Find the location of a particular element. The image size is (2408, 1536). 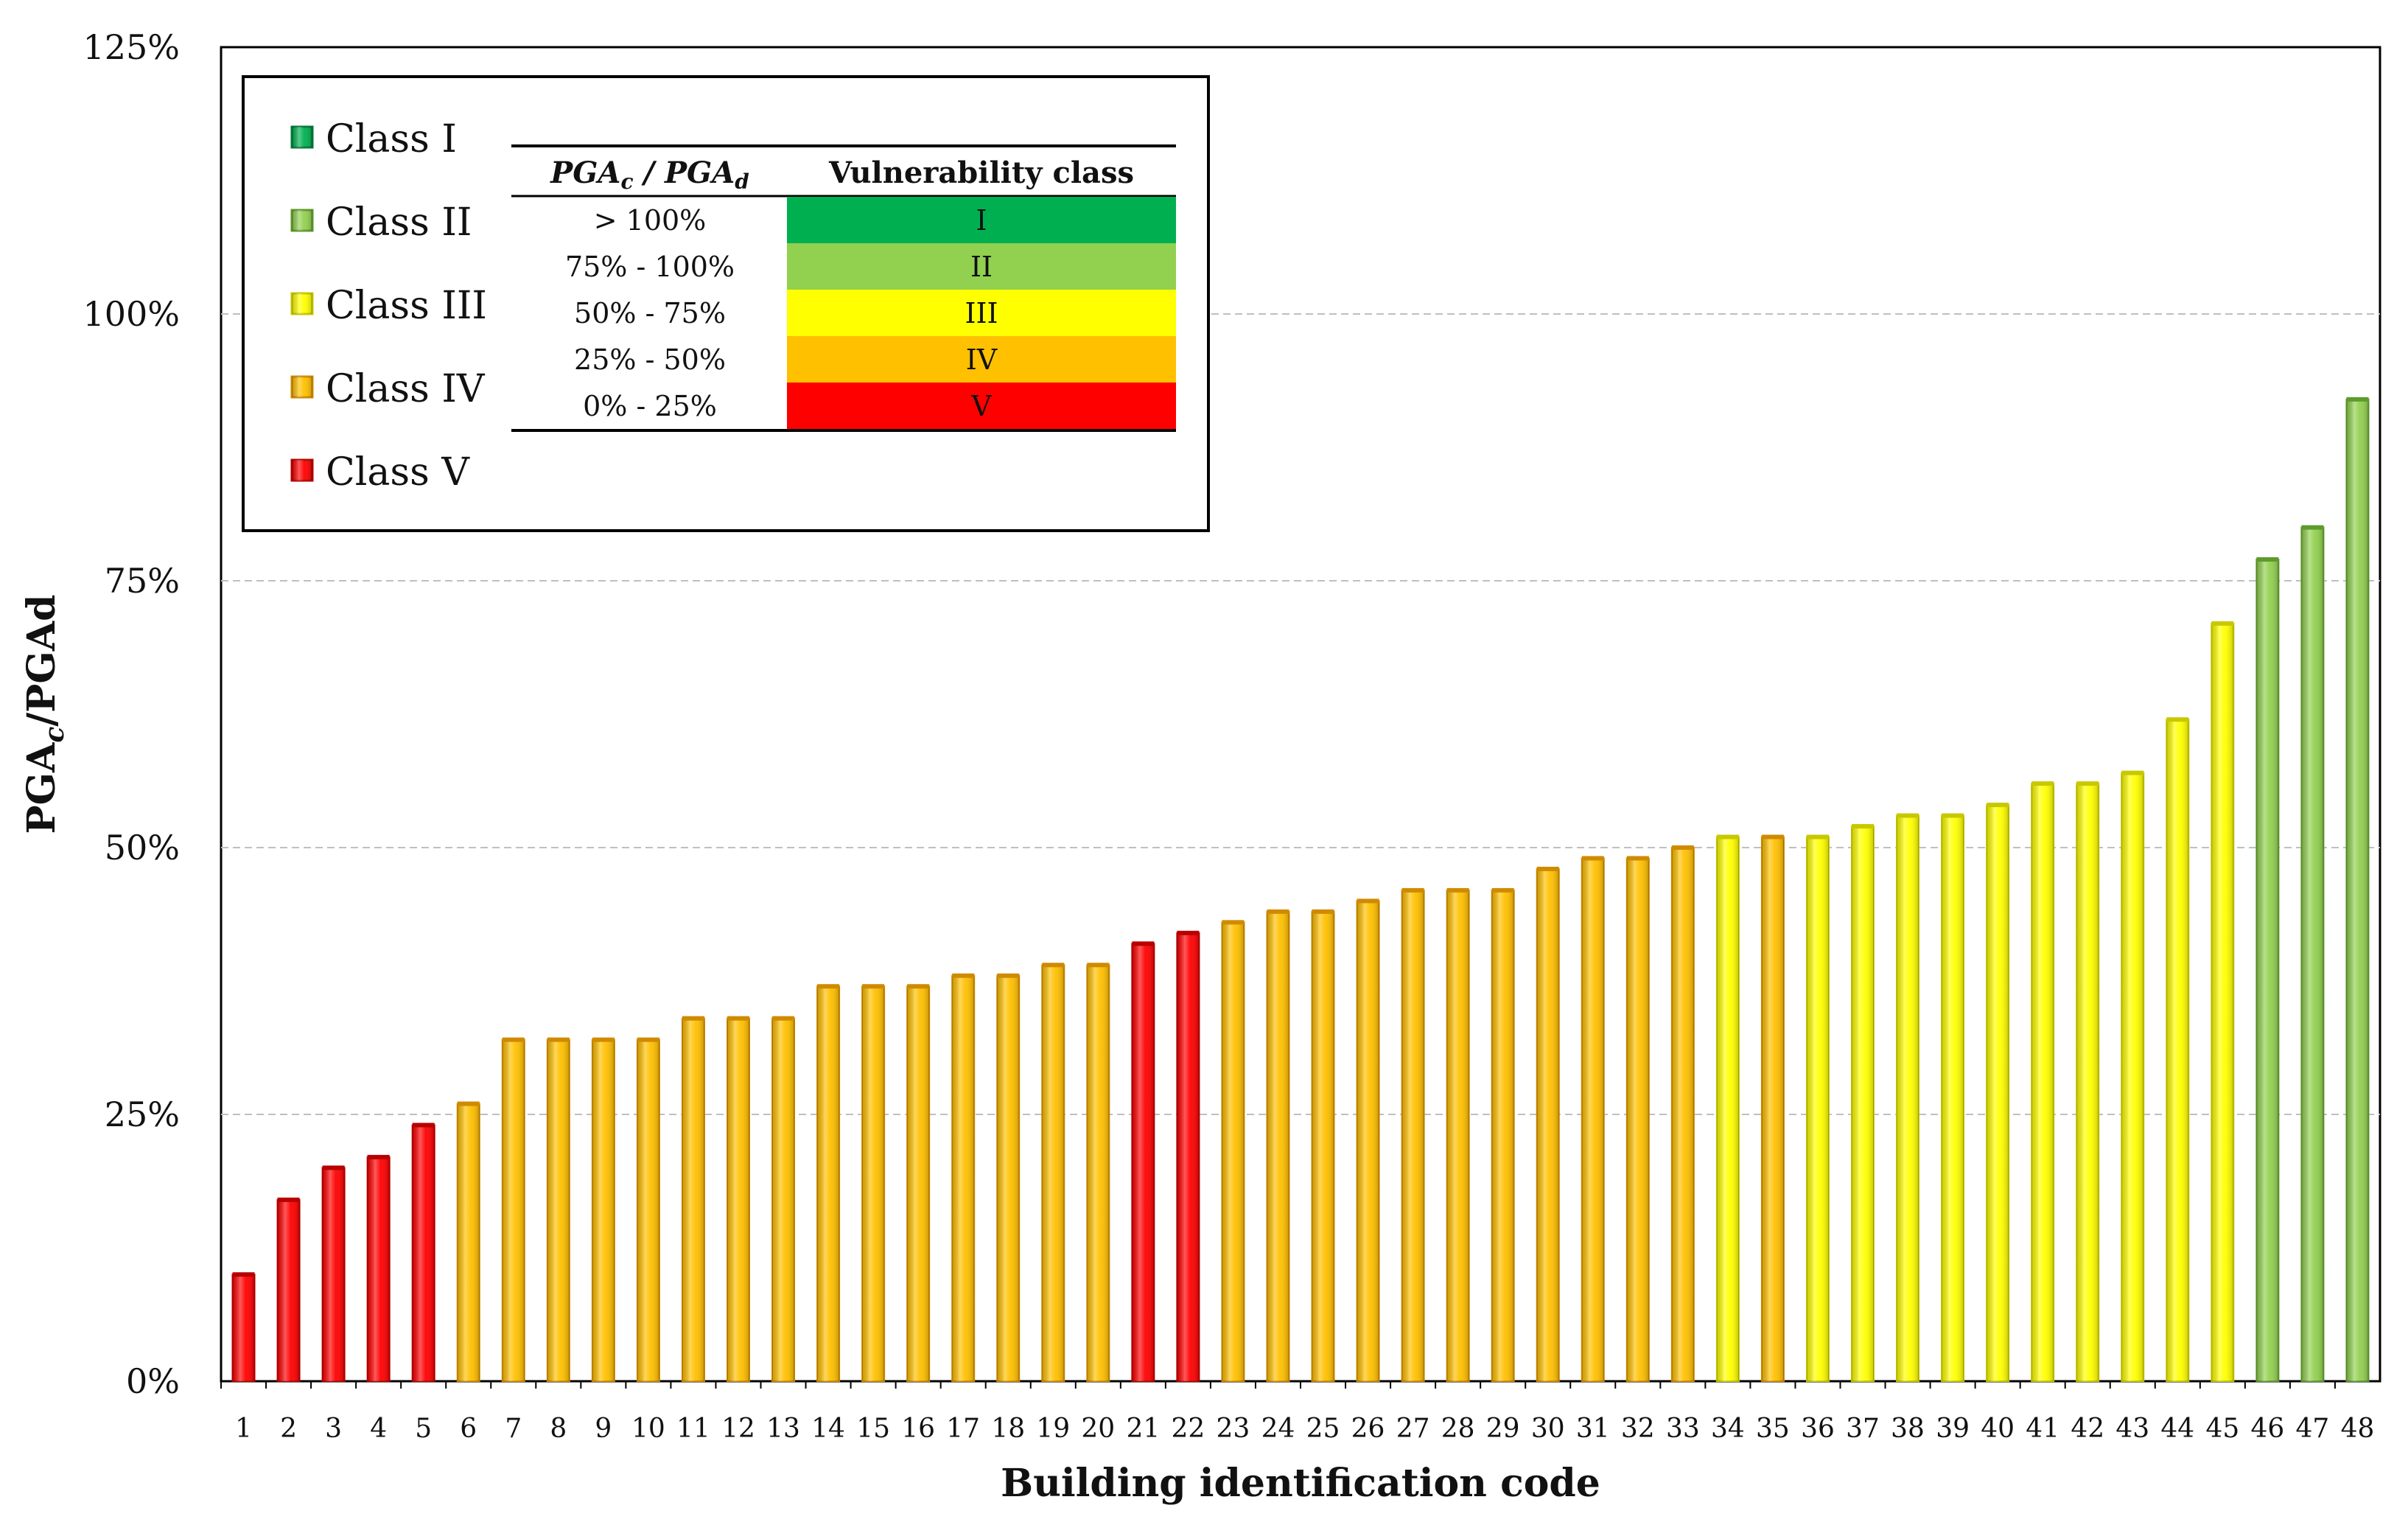

table-range: 0% - 25% is located at coordinates (650, 406).